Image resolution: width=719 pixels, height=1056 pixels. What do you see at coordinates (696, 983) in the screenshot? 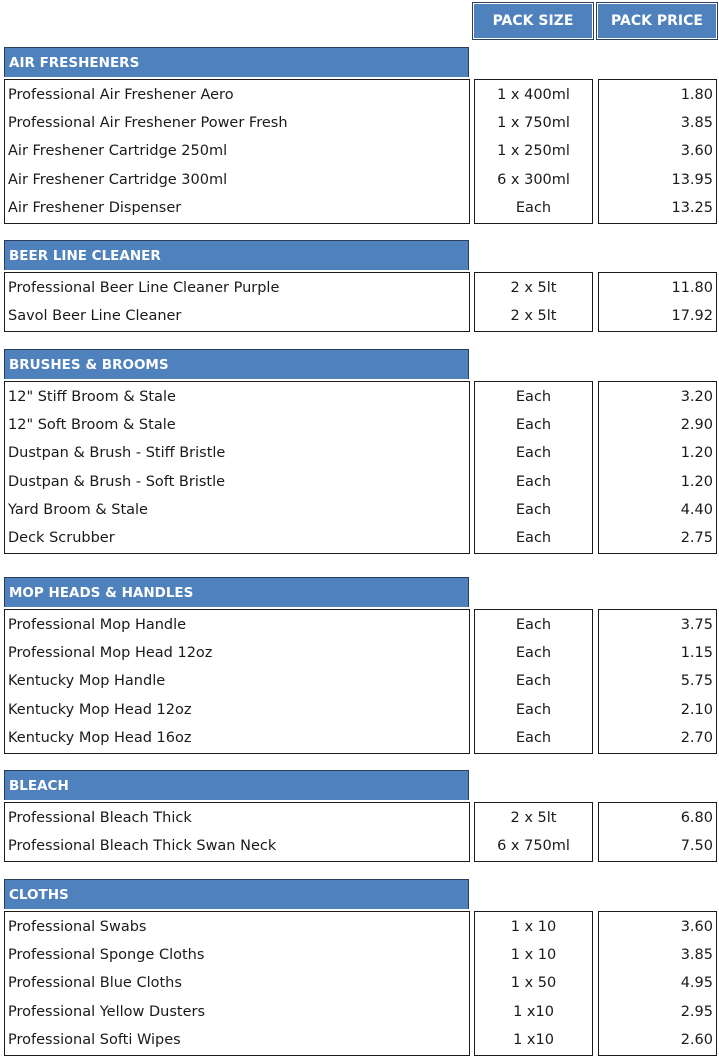
I see `pack-price: 4.95` at bounding box center [696, 983].